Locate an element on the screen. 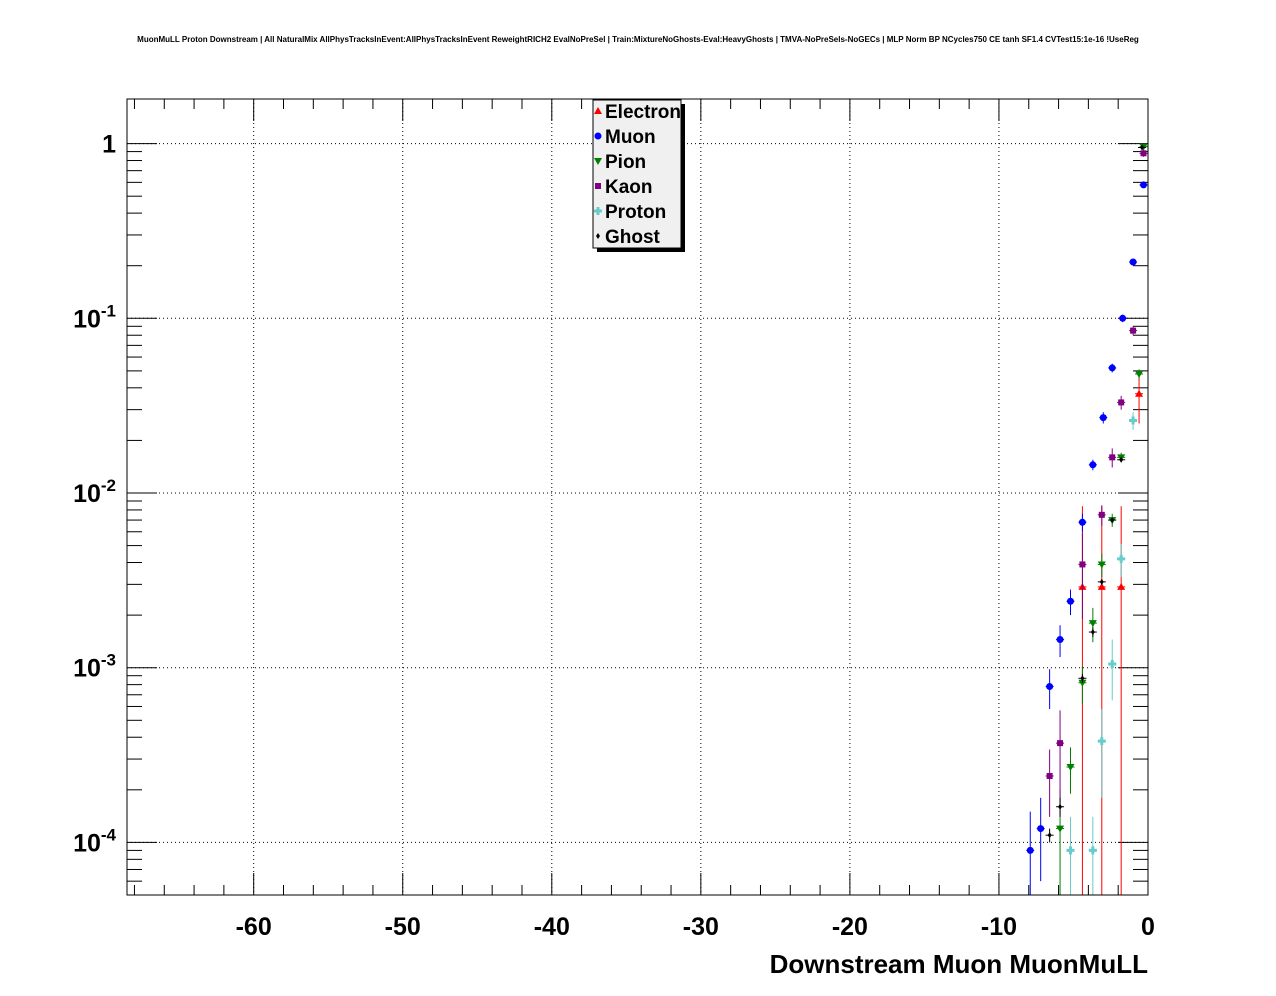  y-tick-label: 10⁻⁴ is located at coordinates (94, 841).